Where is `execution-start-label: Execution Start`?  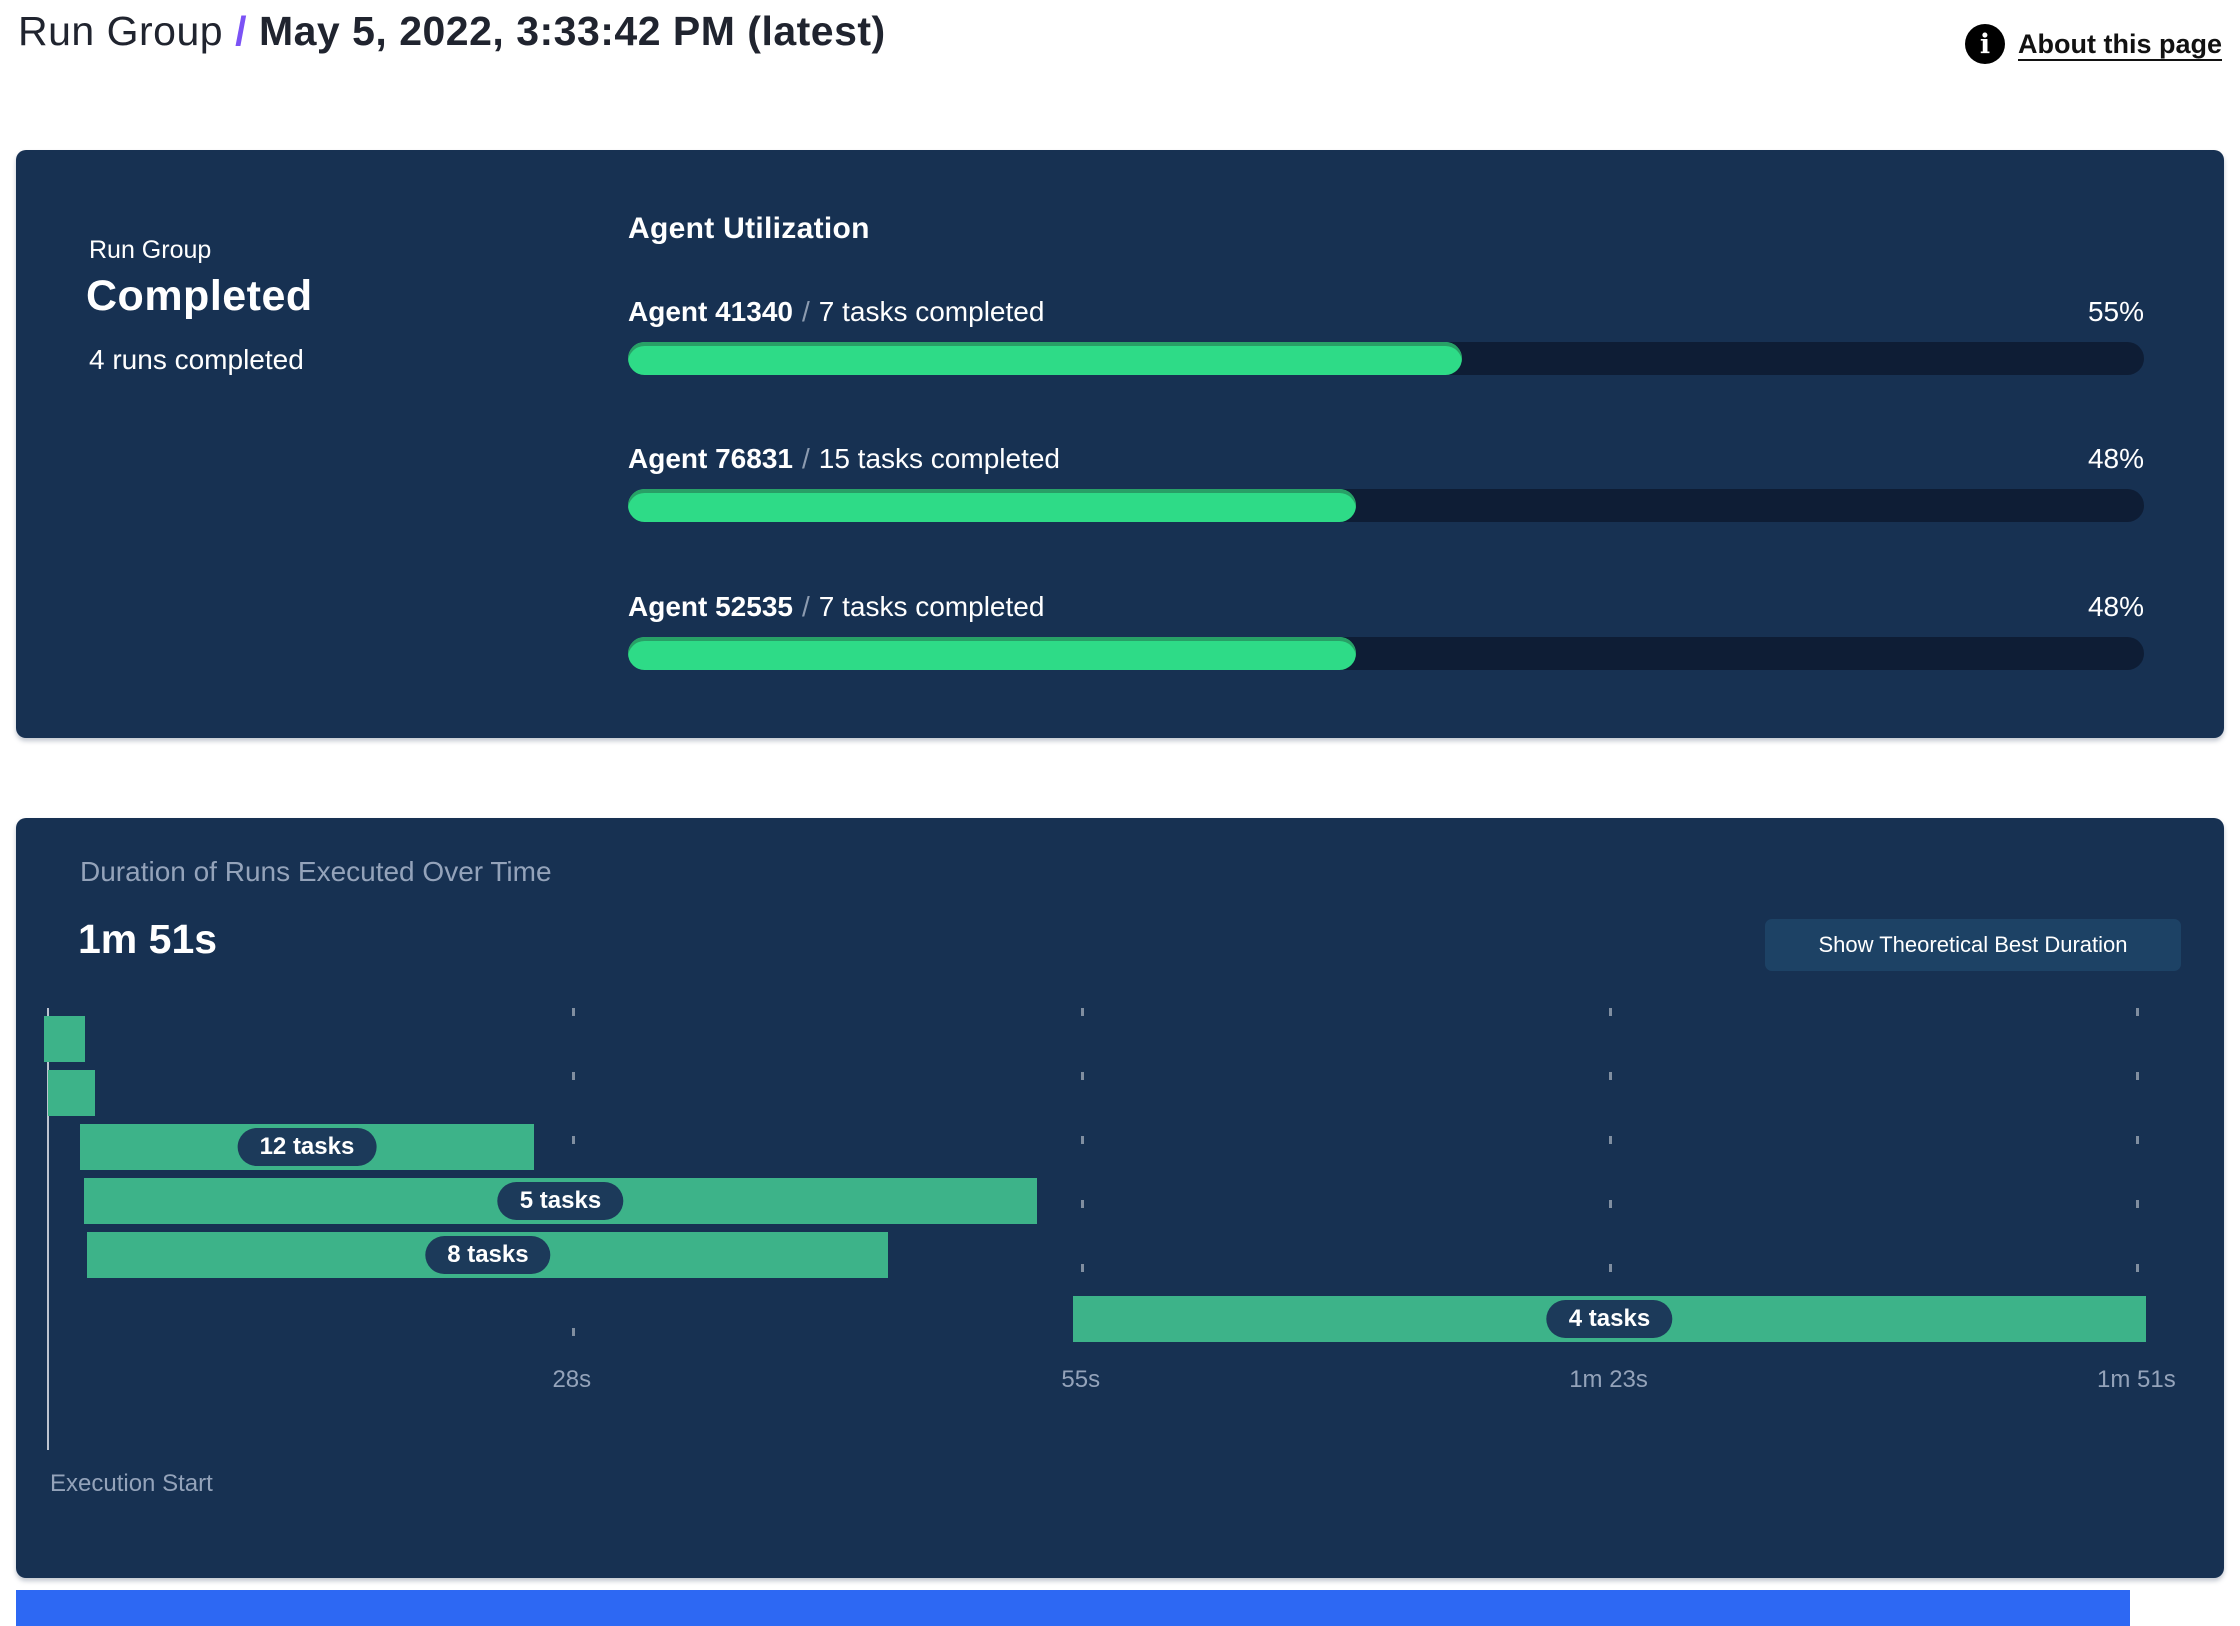
execution-start-label: Execution Start is located at coordinates (131, 1483).